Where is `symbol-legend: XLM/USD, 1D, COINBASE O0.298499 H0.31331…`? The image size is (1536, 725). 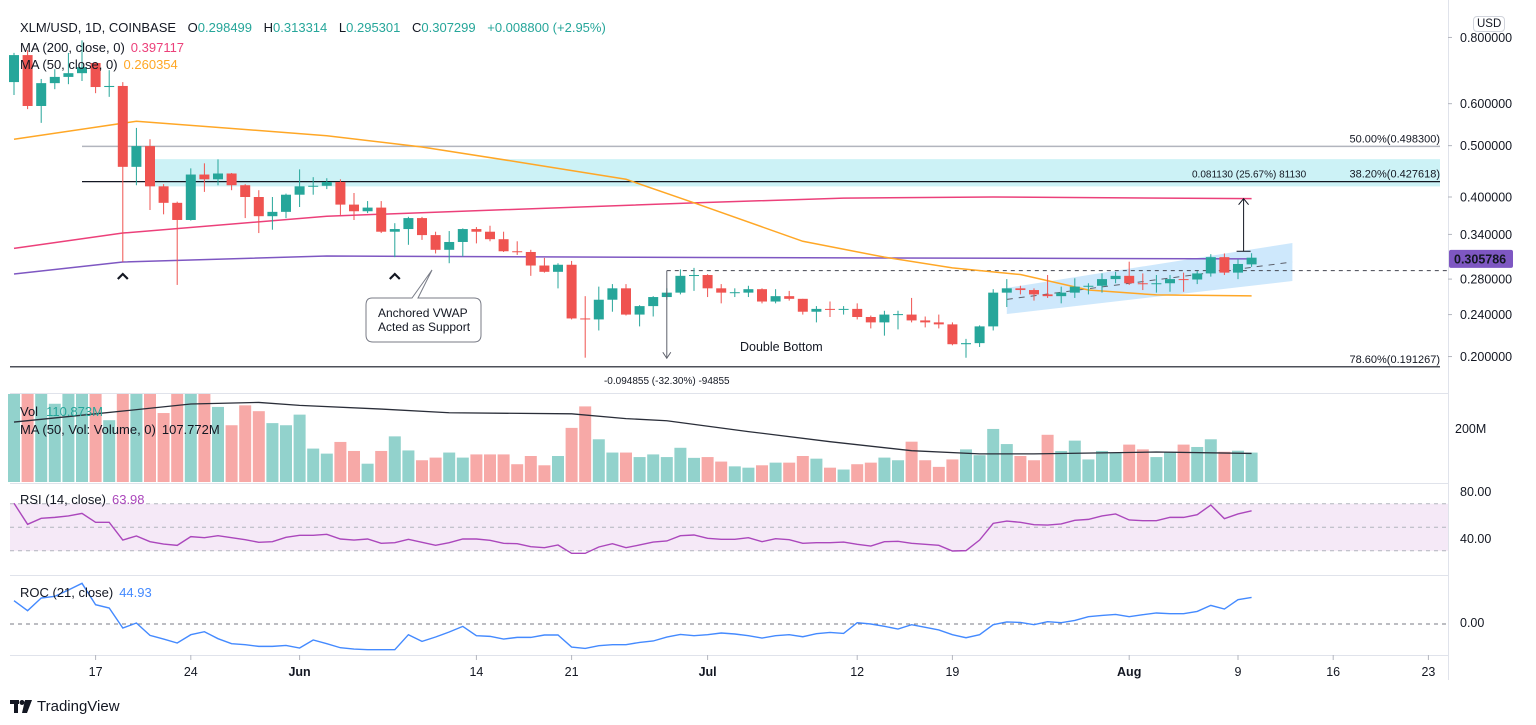 symbol-legend: XLM/USD, 1D, COINBASE O0.298499 H0.31331… is located at coordinates (313, 27).